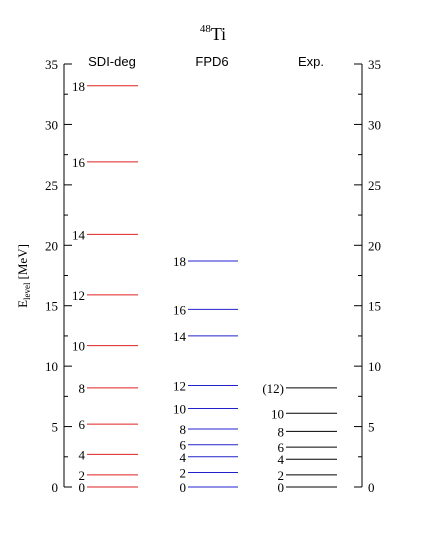 This screenshot has width=425, height=550. What do you see at coordinates (374, 366) in the screenshot?
I see `right-tick-label: 10` at bounding box center [374, 366].